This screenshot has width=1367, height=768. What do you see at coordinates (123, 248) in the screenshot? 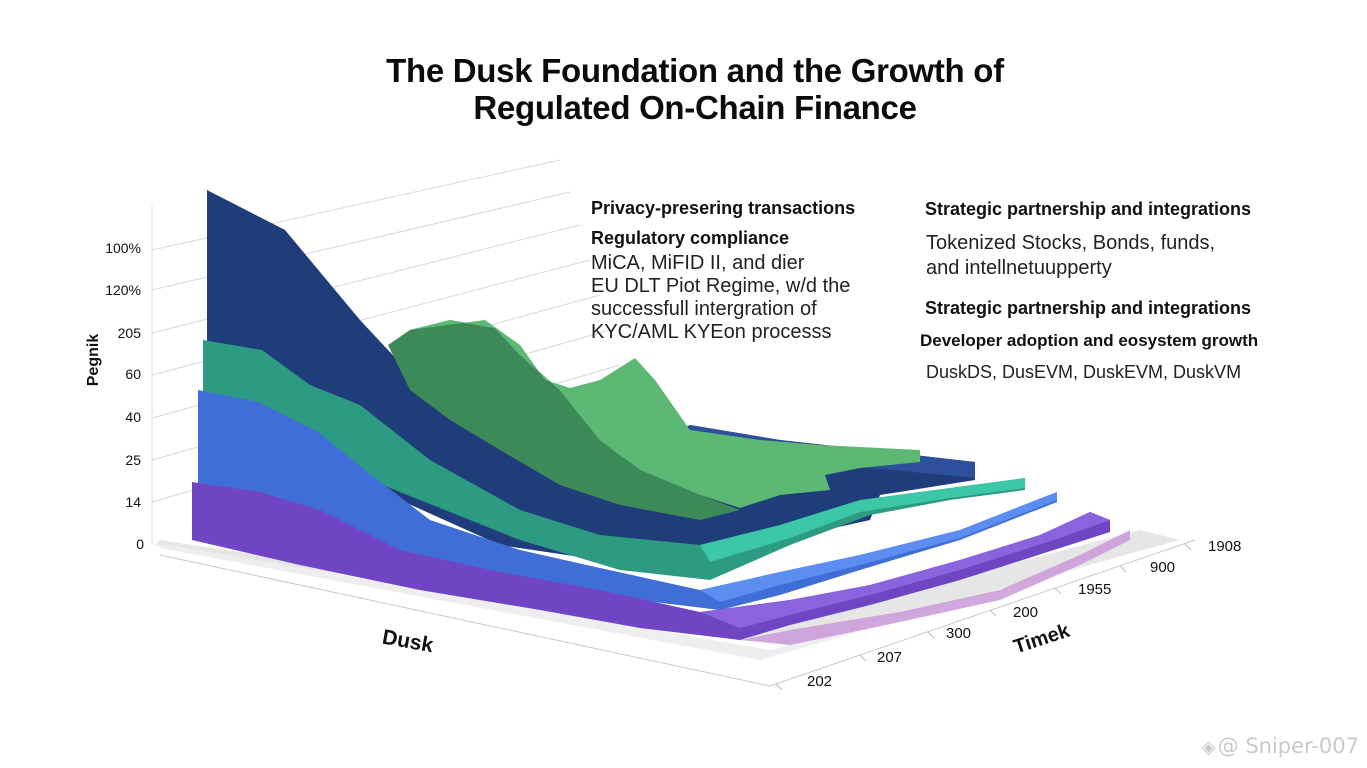
I see `y-tick-7: 100%` at bounding box center [123, 248].